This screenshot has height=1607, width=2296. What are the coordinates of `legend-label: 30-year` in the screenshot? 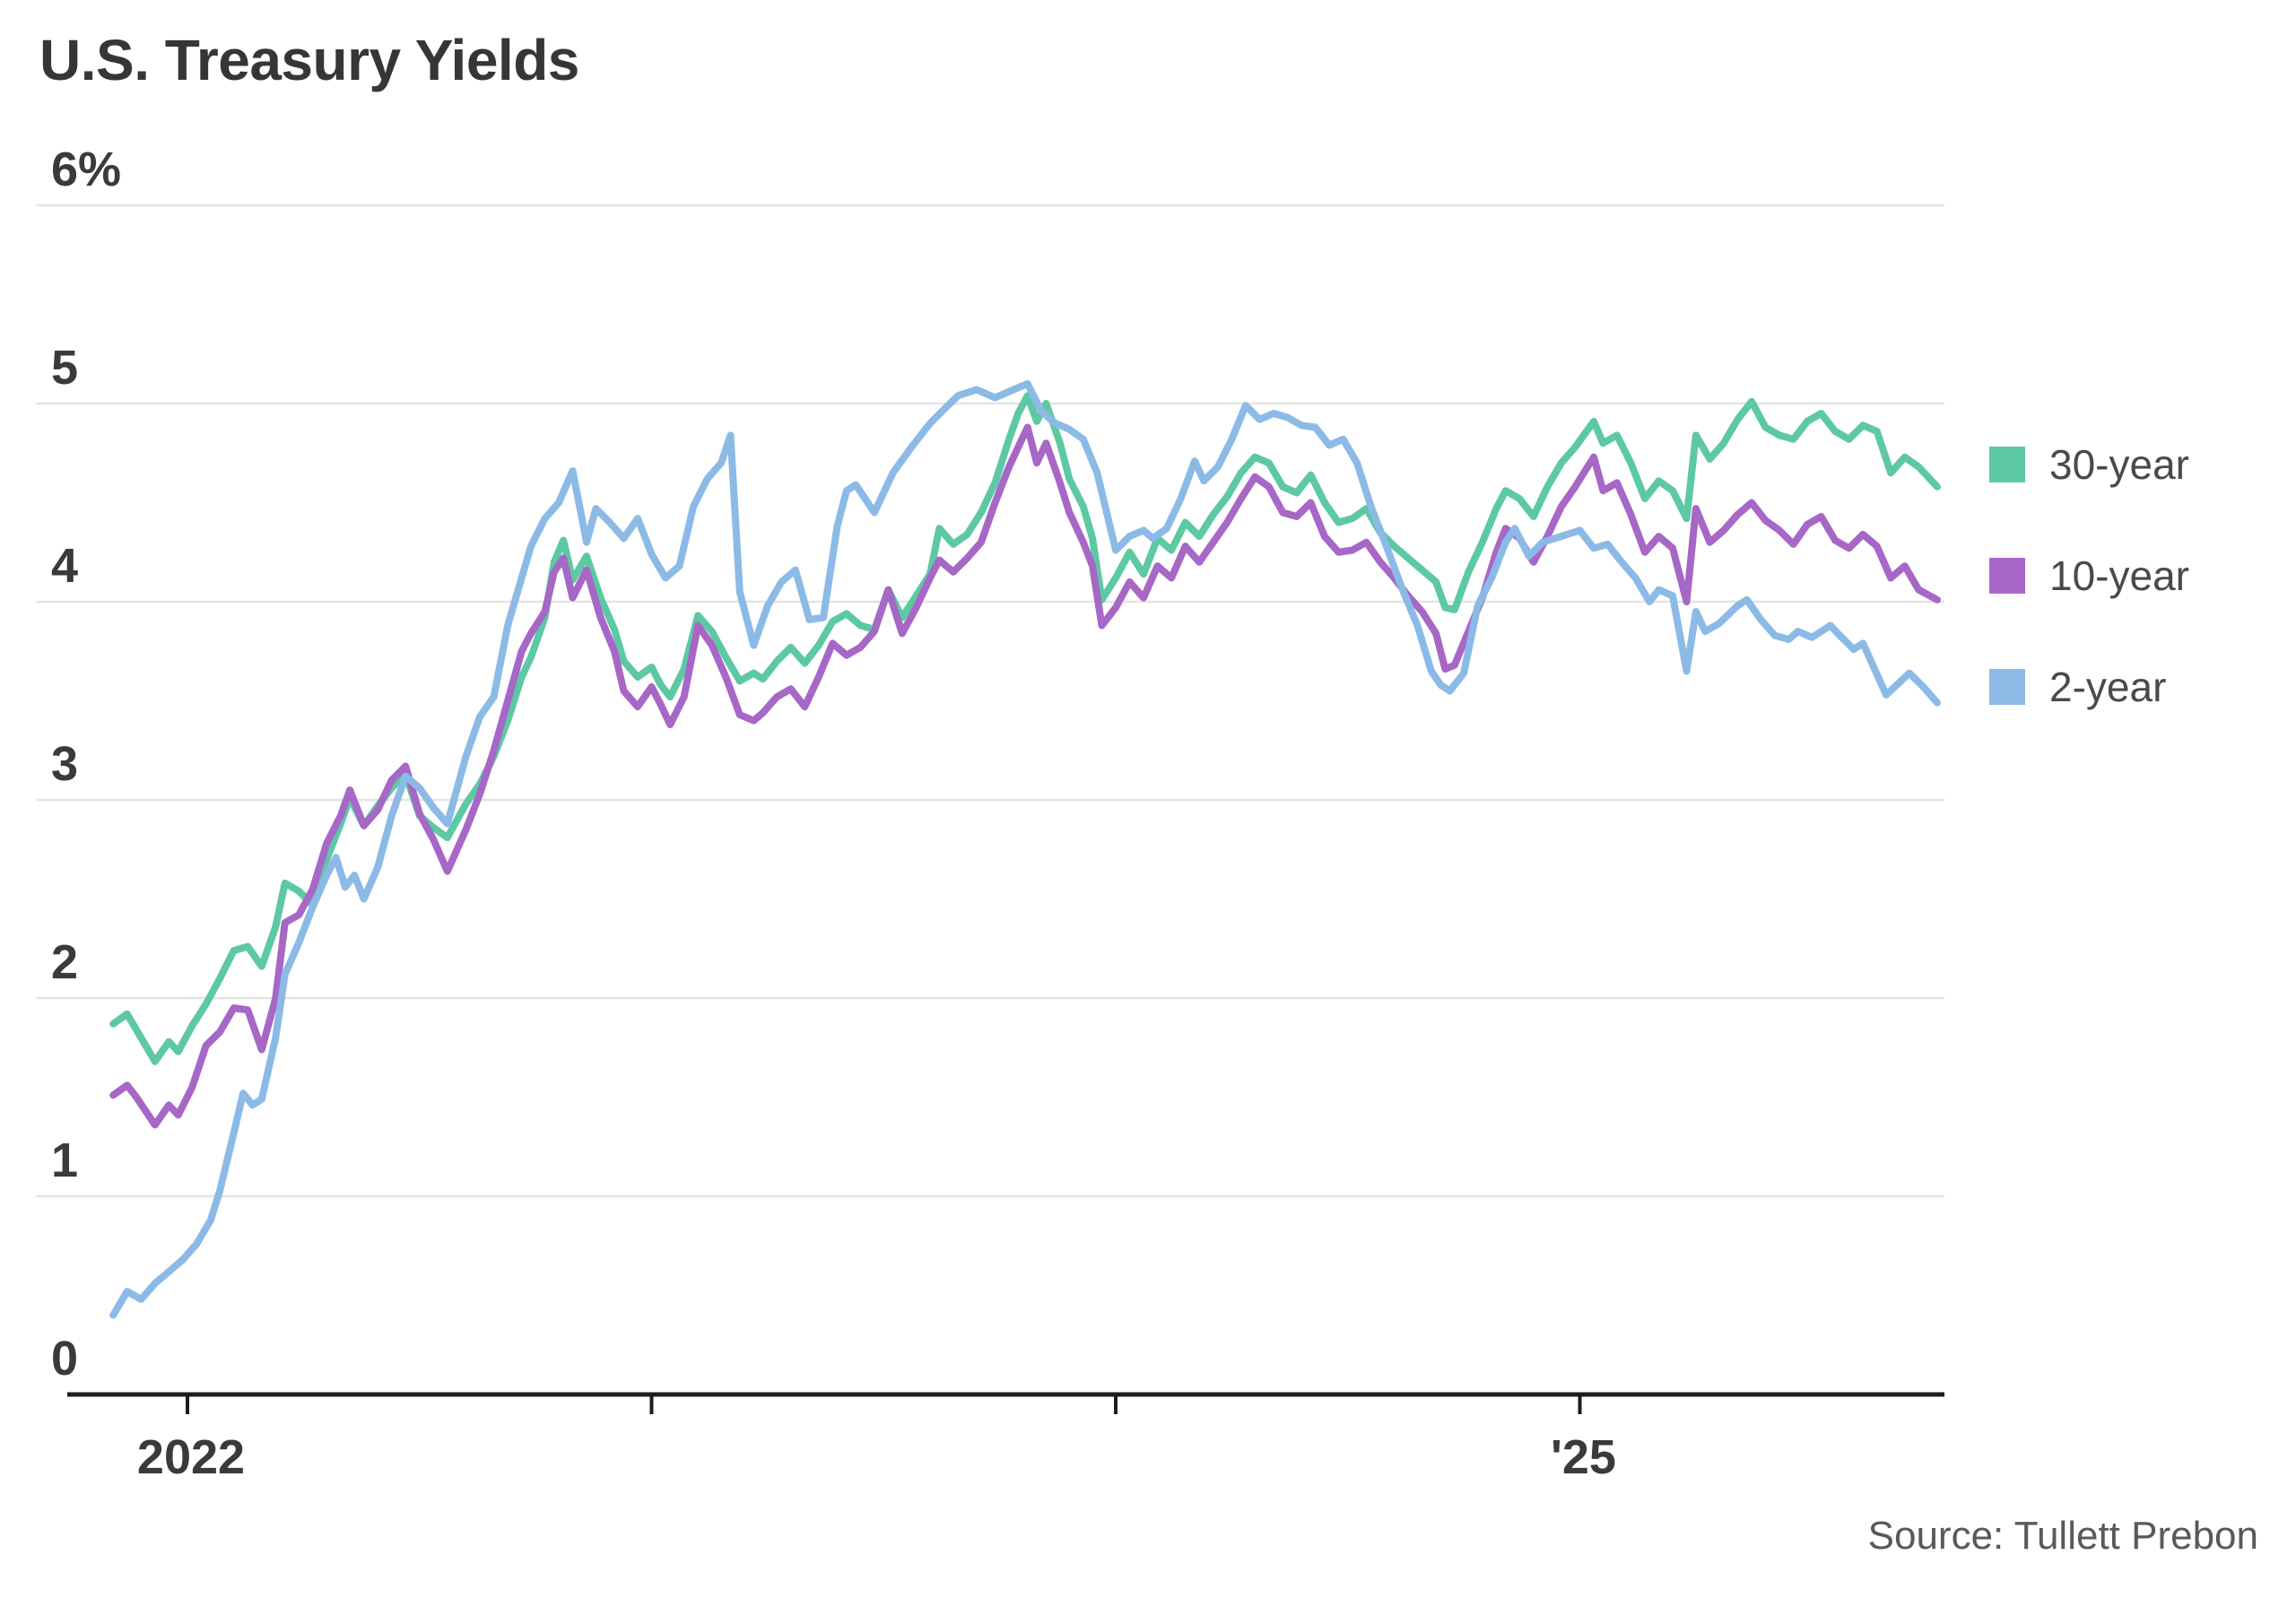 It's located at (2119, 465).